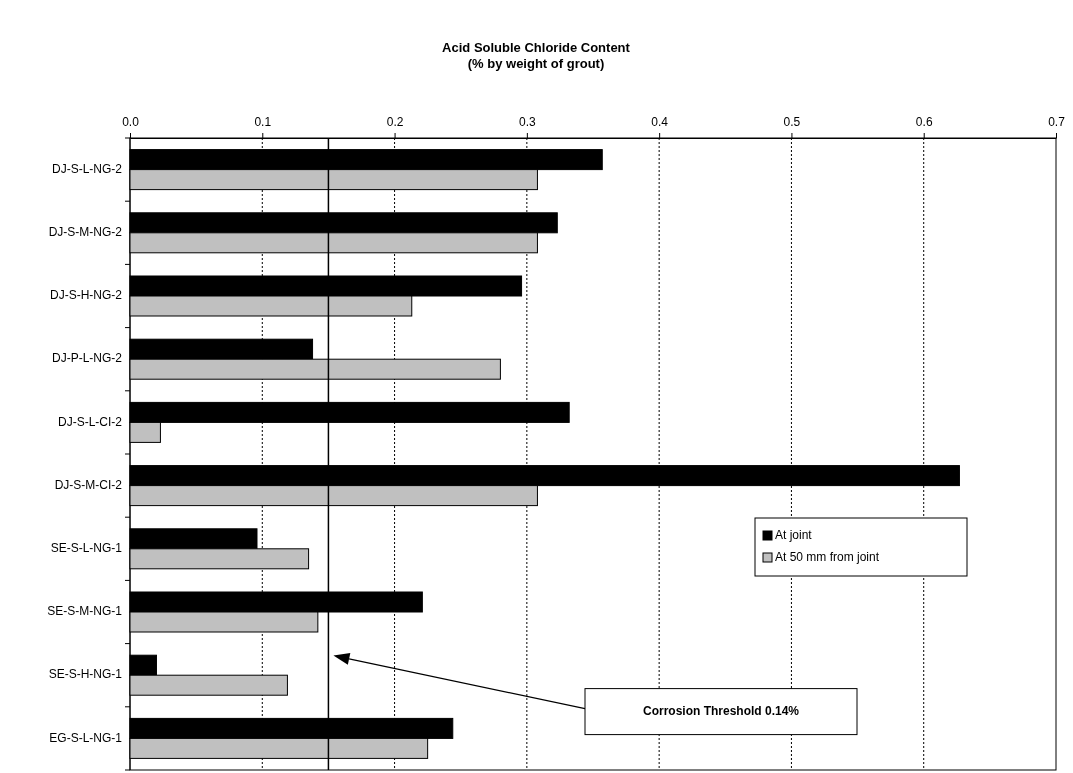 The height and width of the screenshot is (773, 1073). What do you see at coordinates (131, 122) in the screenshot?
I see `x-tick-label: 0.0` at bounding box center [131, 122].